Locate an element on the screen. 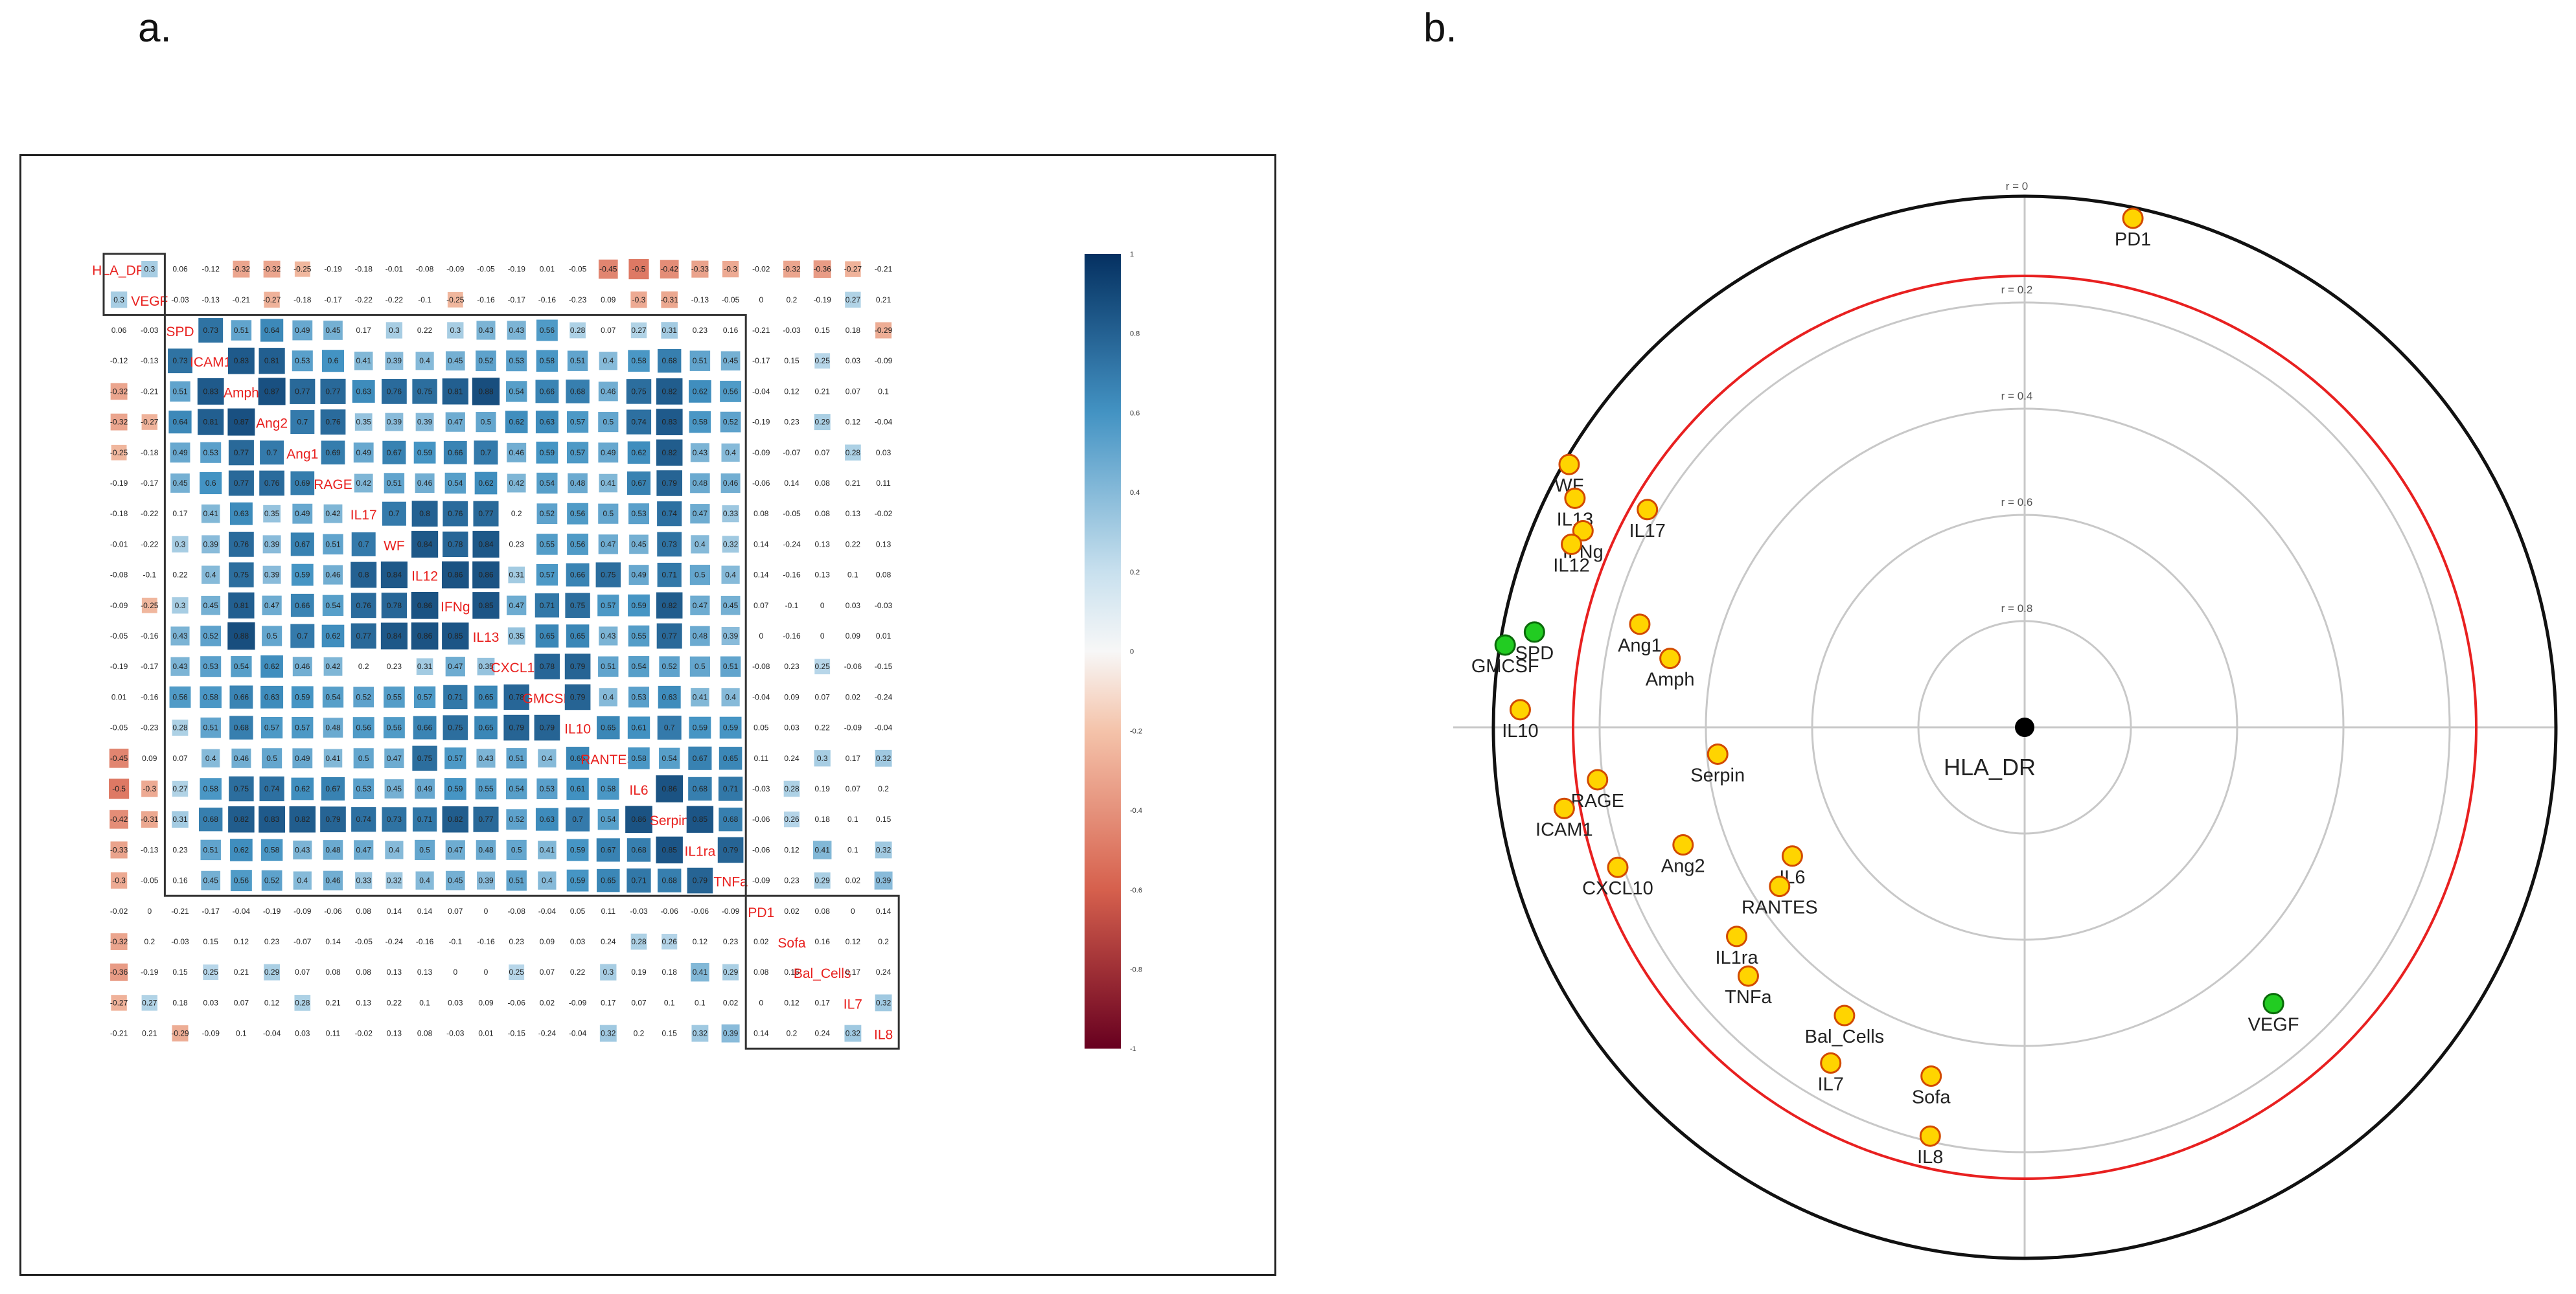 This screenshot has height=1294, width=2576. heatmap-cell-value: 0.58 is located at coordinates (211, 696).